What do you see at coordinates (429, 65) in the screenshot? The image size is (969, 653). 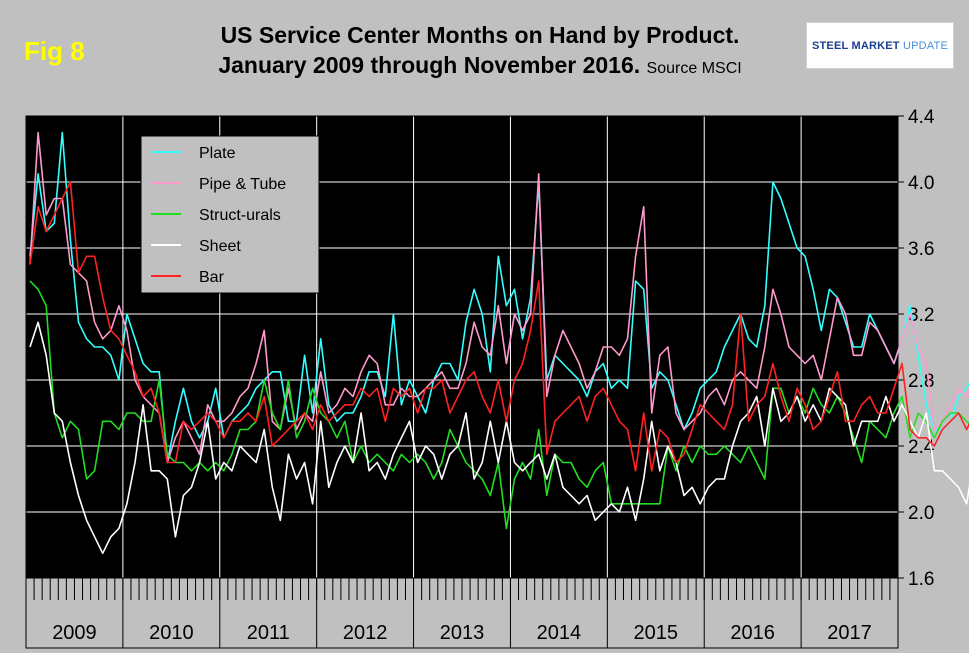 I see `title-date-range: January 2009 through November 2016.` at bounding box center [429, 65].